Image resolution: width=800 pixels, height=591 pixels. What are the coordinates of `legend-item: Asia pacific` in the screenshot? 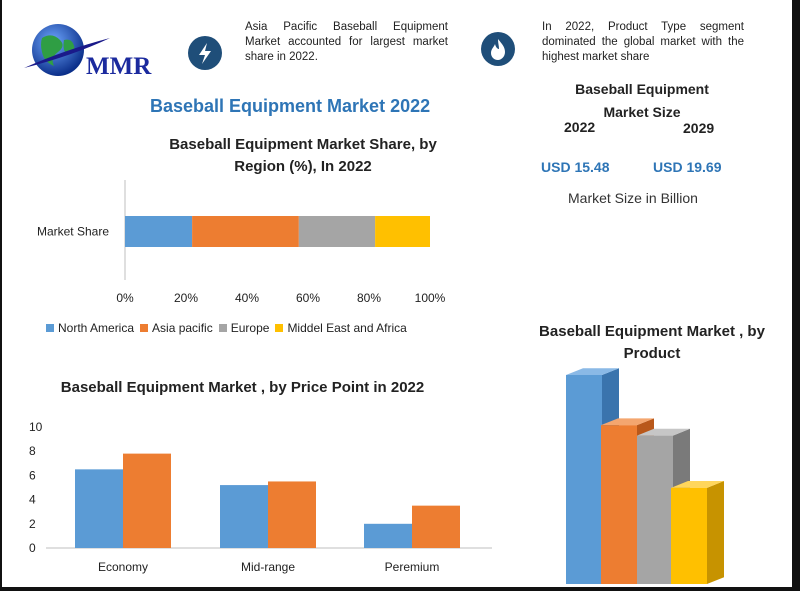 It's located at (176, 328).